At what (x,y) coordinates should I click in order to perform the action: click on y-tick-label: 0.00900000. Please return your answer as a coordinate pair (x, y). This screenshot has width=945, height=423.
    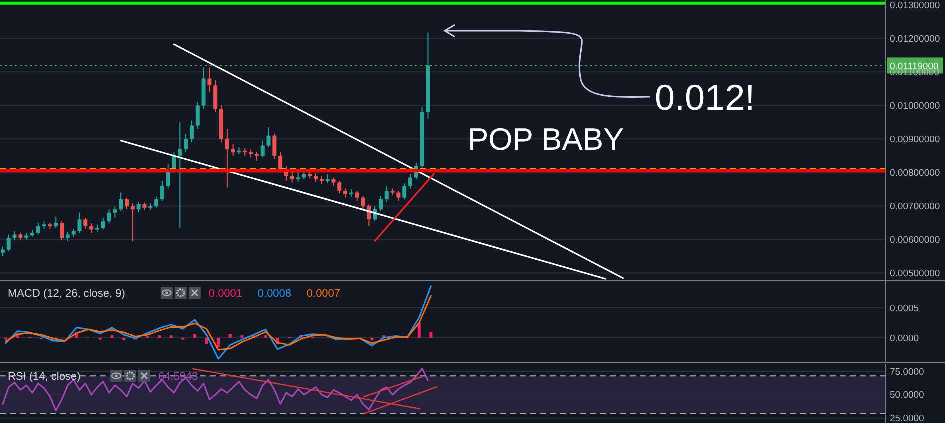
    Looking at the image, I should click on (915, 140).